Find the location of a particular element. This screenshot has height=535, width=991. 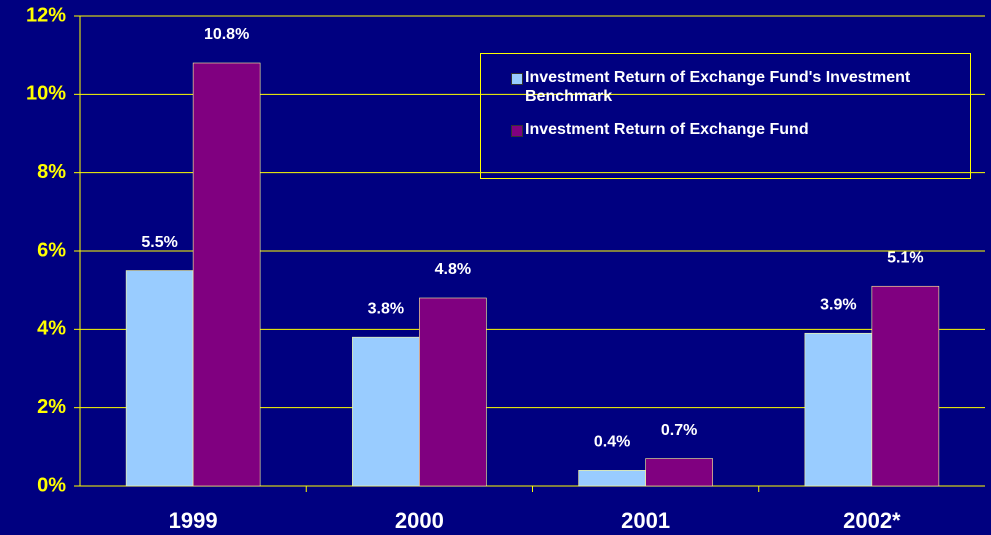

x-tick-label: 1999 is located at coordinates (193, 520).